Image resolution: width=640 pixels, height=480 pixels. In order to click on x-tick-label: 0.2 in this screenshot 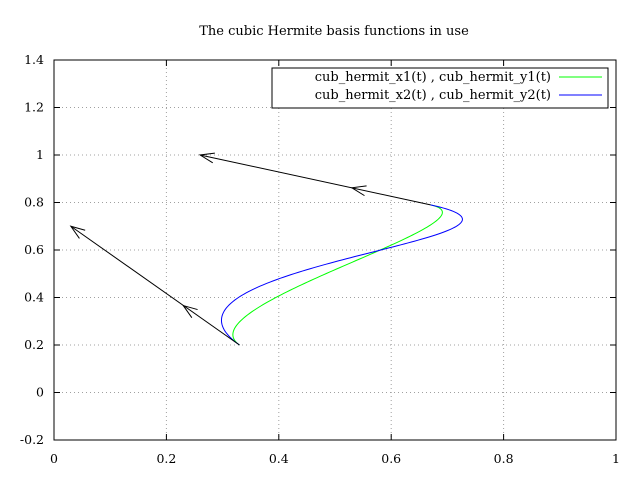, I will do `click(166, 458)`.